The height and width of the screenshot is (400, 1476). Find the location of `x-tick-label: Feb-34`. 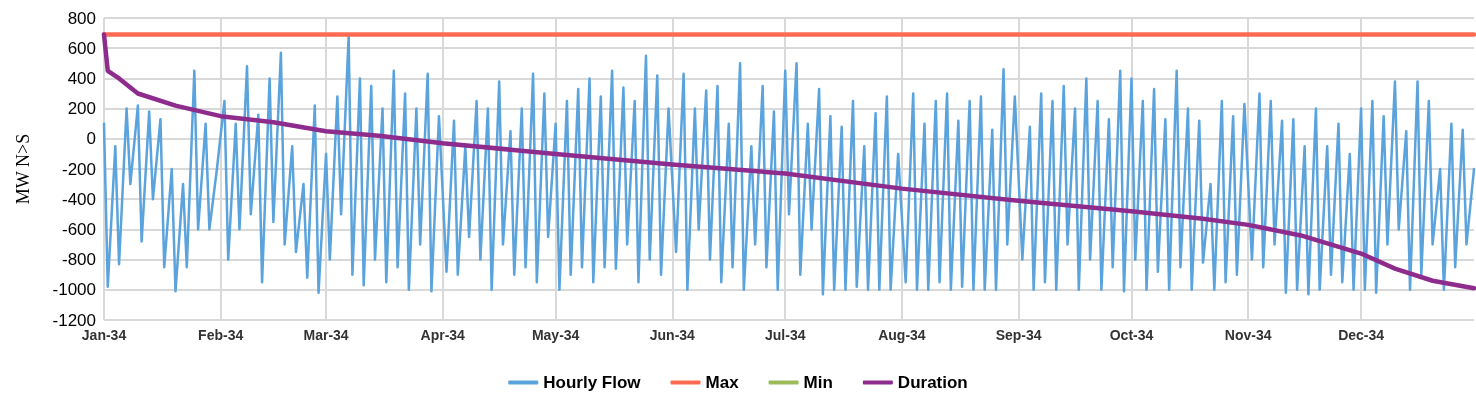

x-tick-label: Feb-34 is located at coordinates (221, 335).